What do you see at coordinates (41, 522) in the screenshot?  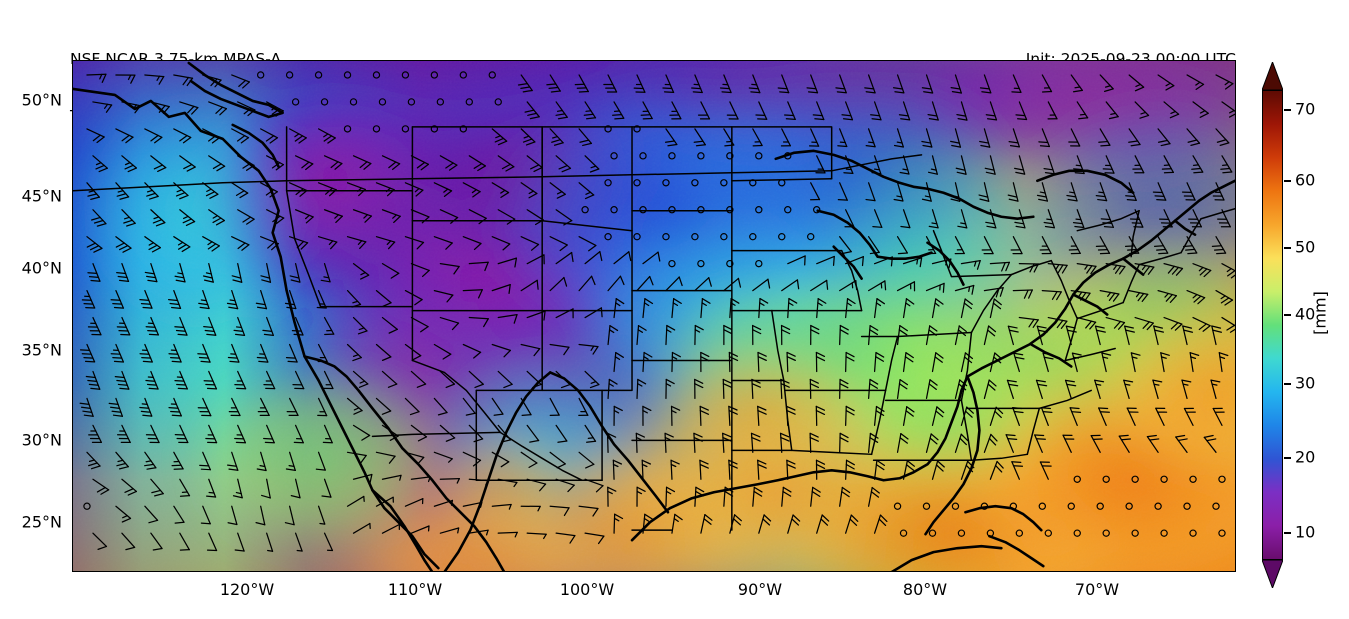 I see `ytick-label: 25°N` at bounding box center [41, 522].